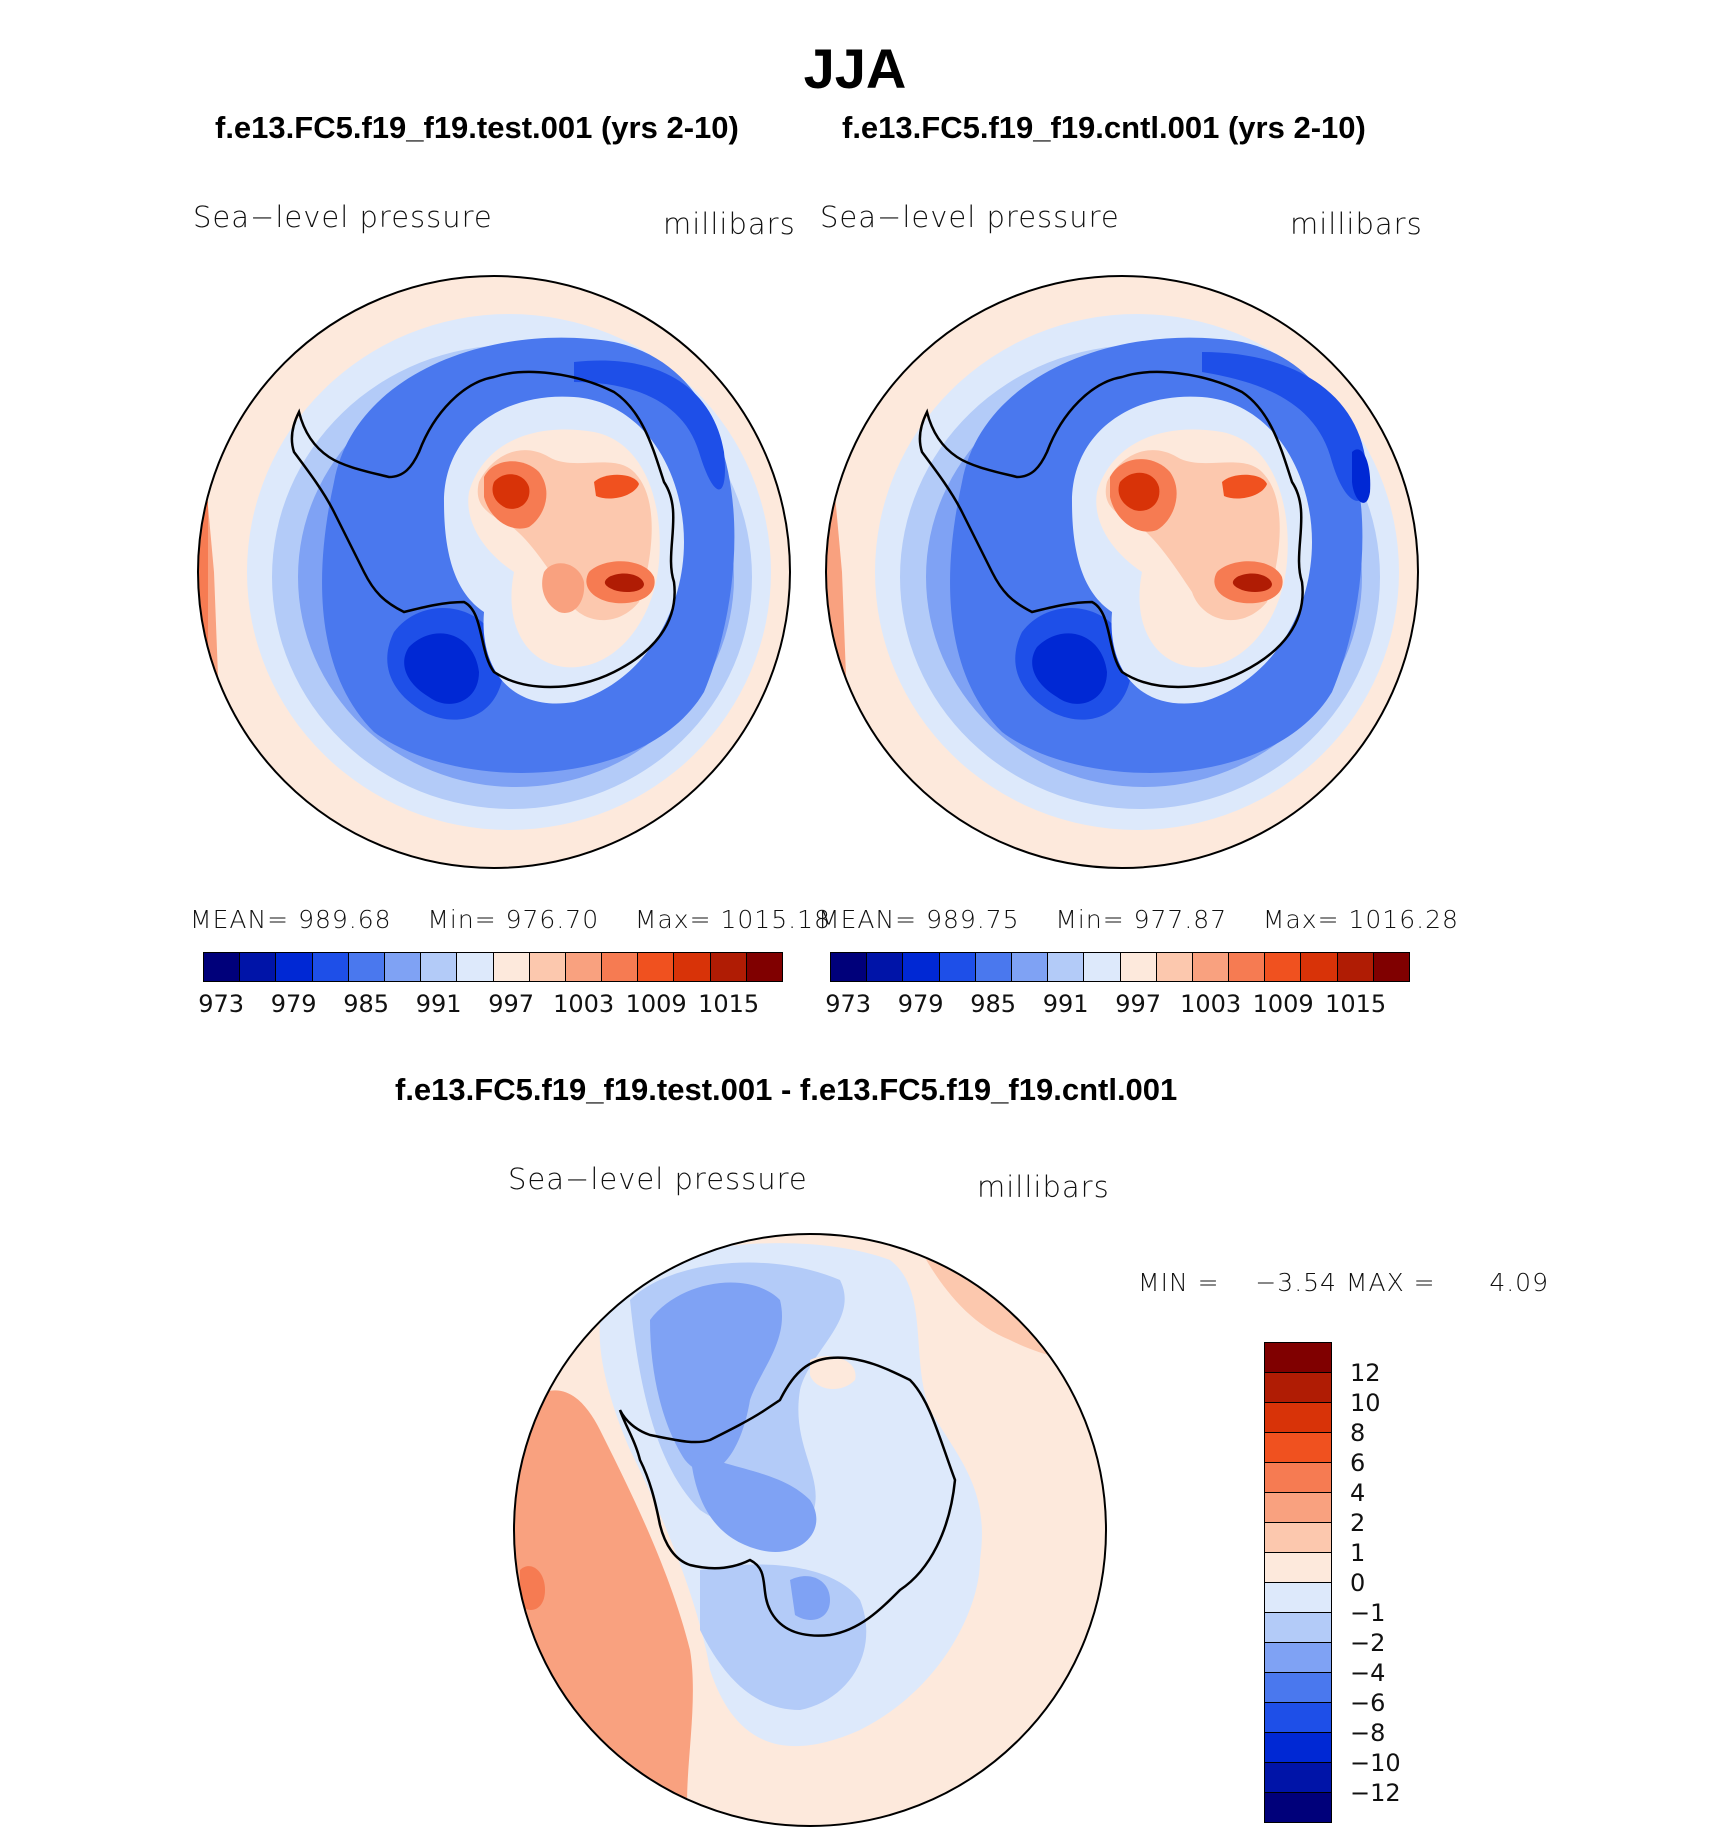  Describe the element at coordinates (1365, 1403) in the screenshot. I see `colorbar-tick-label: 10` at that location.